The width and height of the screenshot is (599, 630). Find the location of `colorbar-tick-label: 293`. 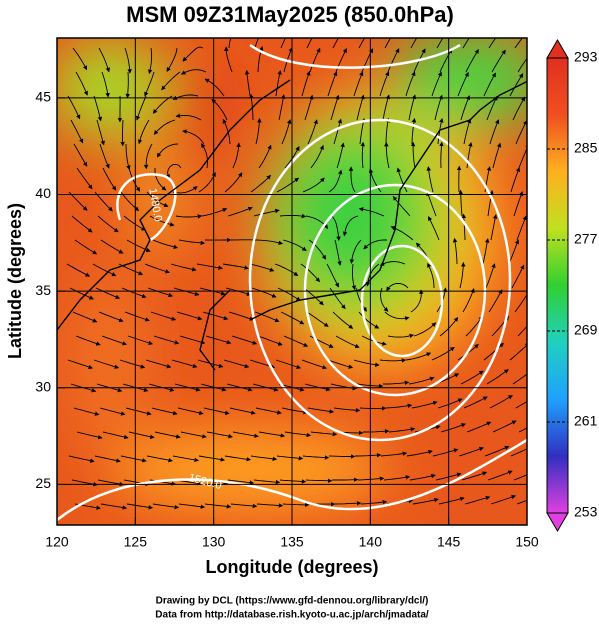

colorbar-tick-label: 293 is located at coordinates (586, 57).